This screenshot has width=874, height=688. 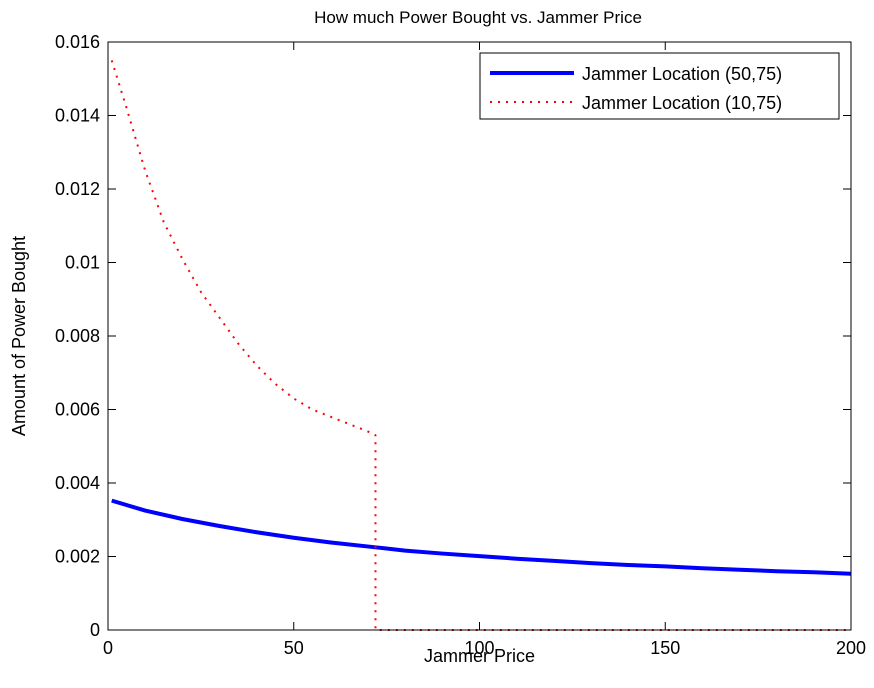 I want to click on y-tick-label: 0.004, so click(x=77, y=483).